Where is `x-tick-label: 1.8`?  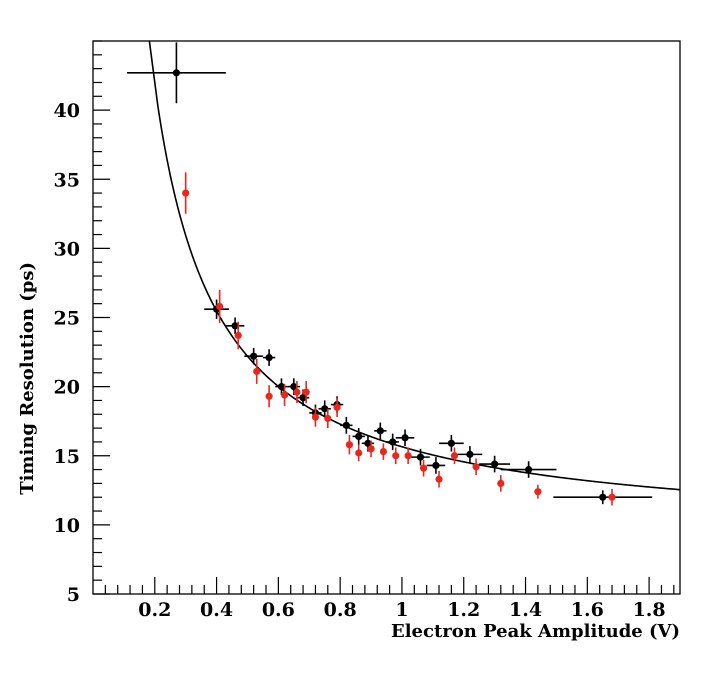 x-tick-label: 1.8 is located at coordinates (649, 610).